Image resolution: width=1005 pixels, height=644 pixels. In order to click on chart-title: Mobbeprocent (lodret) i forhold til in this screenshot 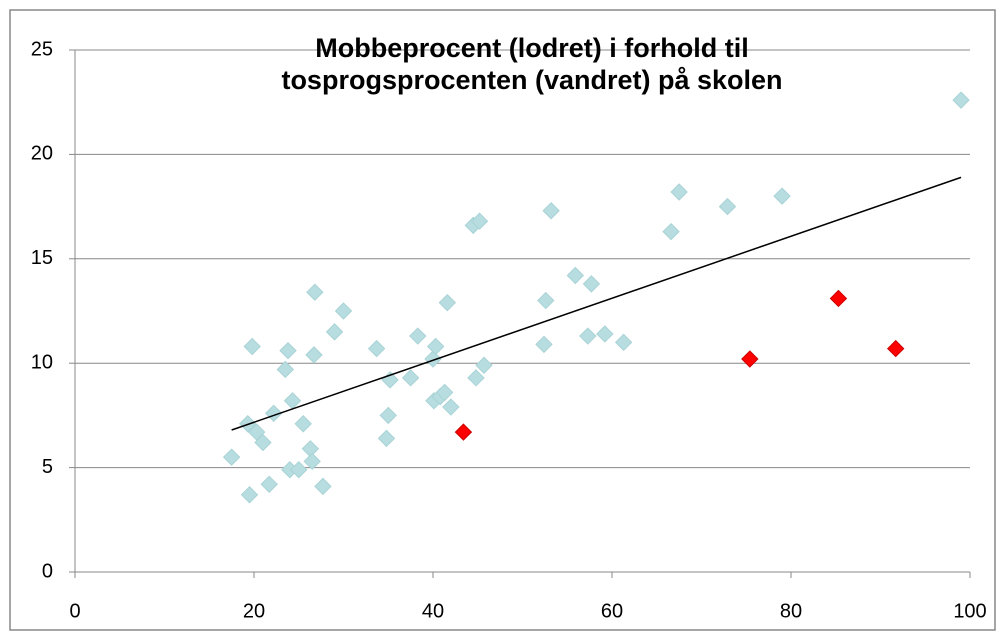, I will do `click(531, 48)`.